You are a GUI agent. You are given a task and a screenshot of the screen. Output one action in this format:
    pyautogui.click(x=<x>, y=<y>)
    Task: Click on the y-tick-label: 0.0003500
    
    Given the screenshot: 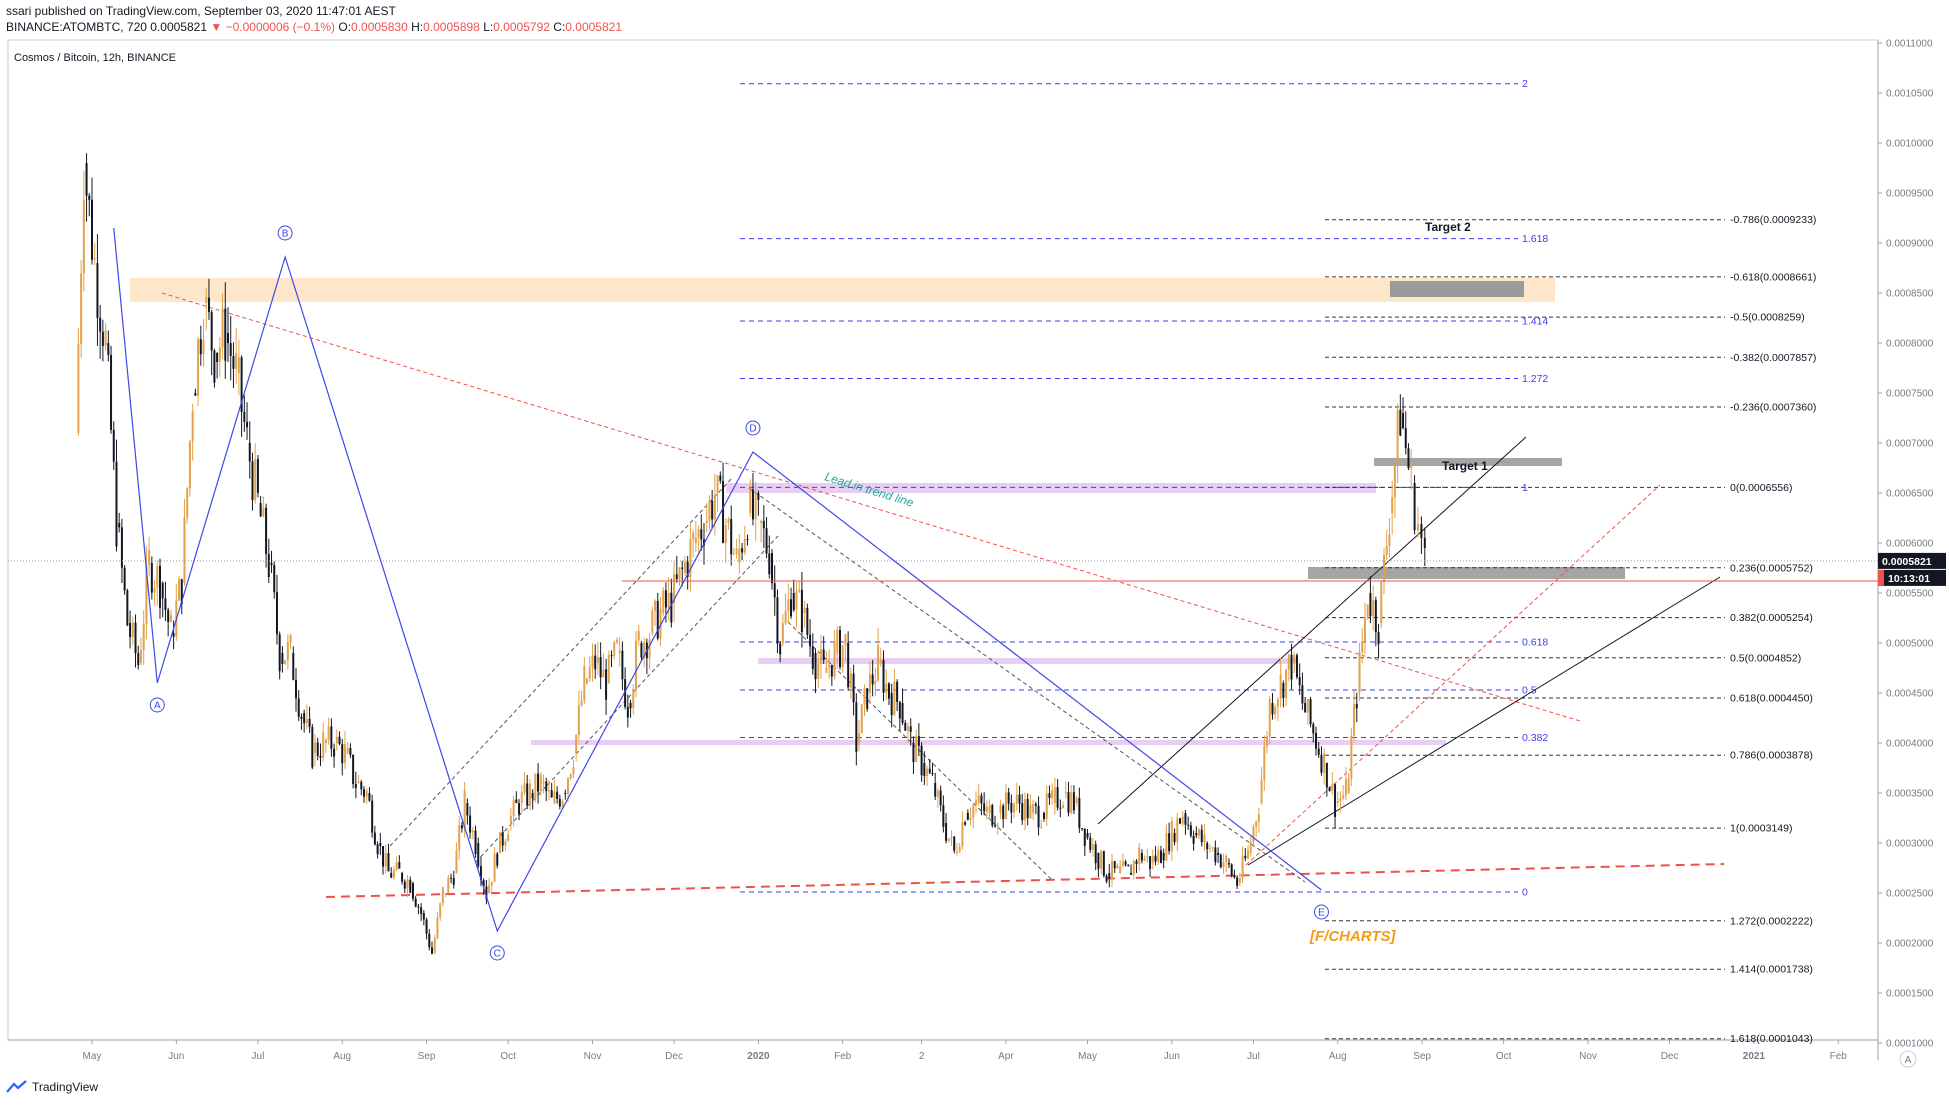 What is the action you would take?
    pyautogui.click(x=1910, y=794)
    